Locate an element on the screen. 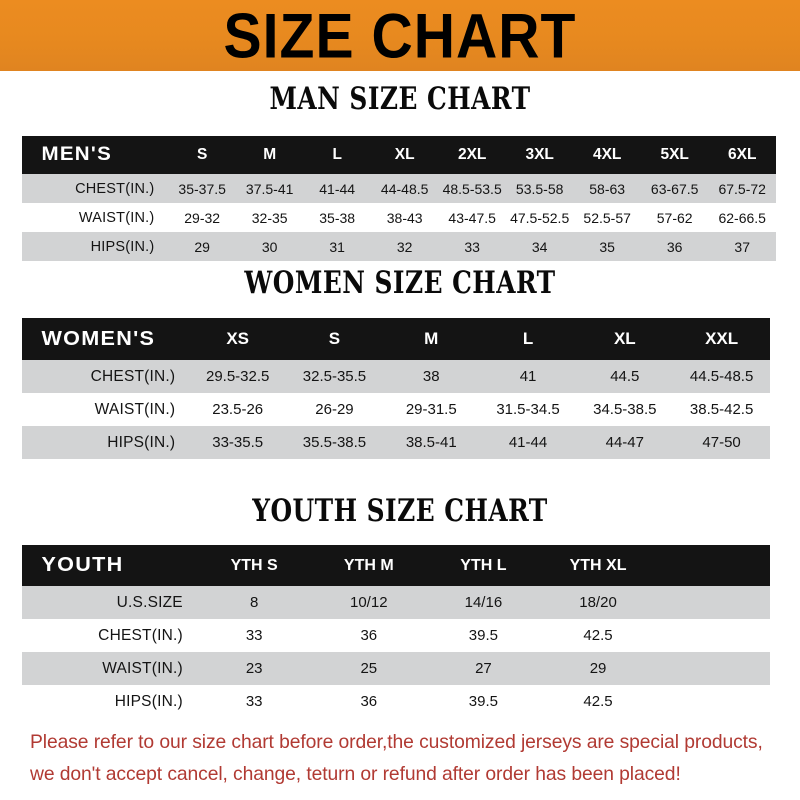 Image resolution: width=800 pixels, height=800 pixels. measurement-value: 35.5-38.5 is located at coordinates (334, 442).